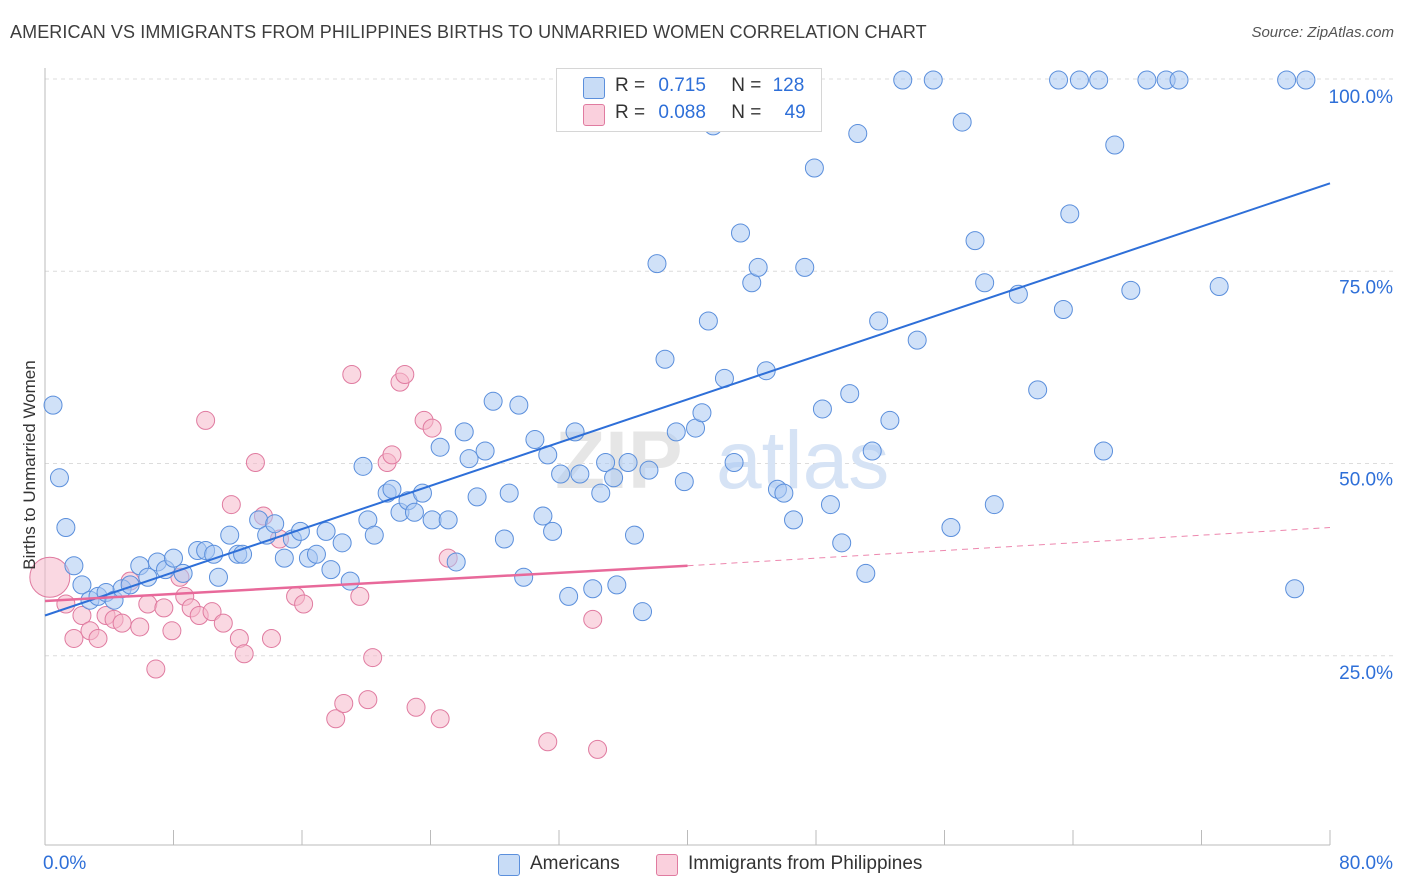  Describe the element at coordinates (805, 863) in the screenshot. I see `philippines-legend-label: Immigrants from Philippines` at that location.